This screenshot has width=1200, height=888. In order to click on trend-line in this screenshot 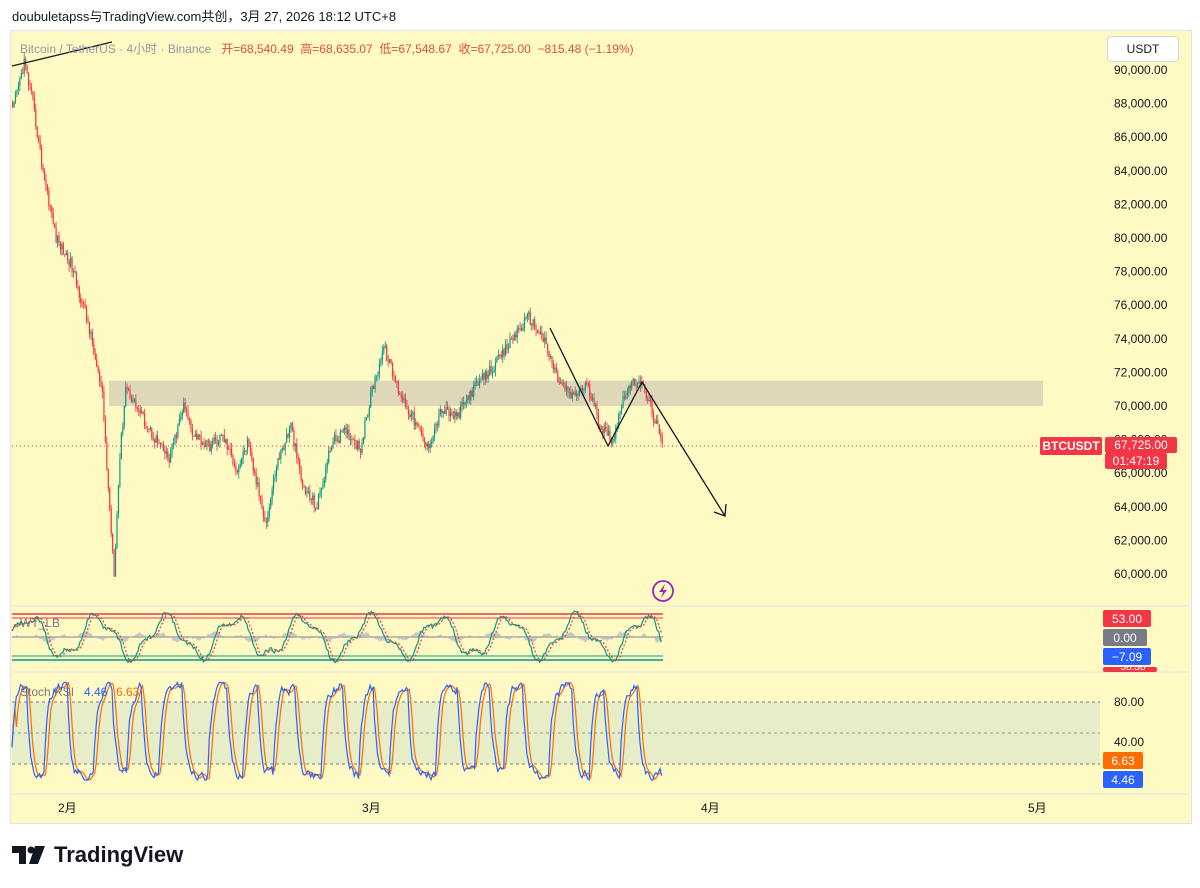, I will do `click(62, 54)`.